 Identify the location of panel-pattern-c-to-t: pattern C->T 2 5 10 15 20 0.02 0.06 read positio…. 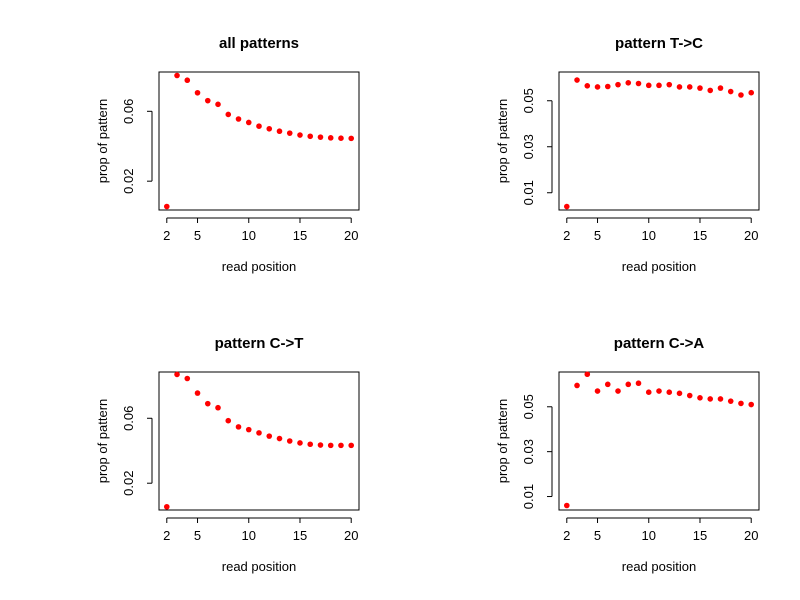
(227, 454).